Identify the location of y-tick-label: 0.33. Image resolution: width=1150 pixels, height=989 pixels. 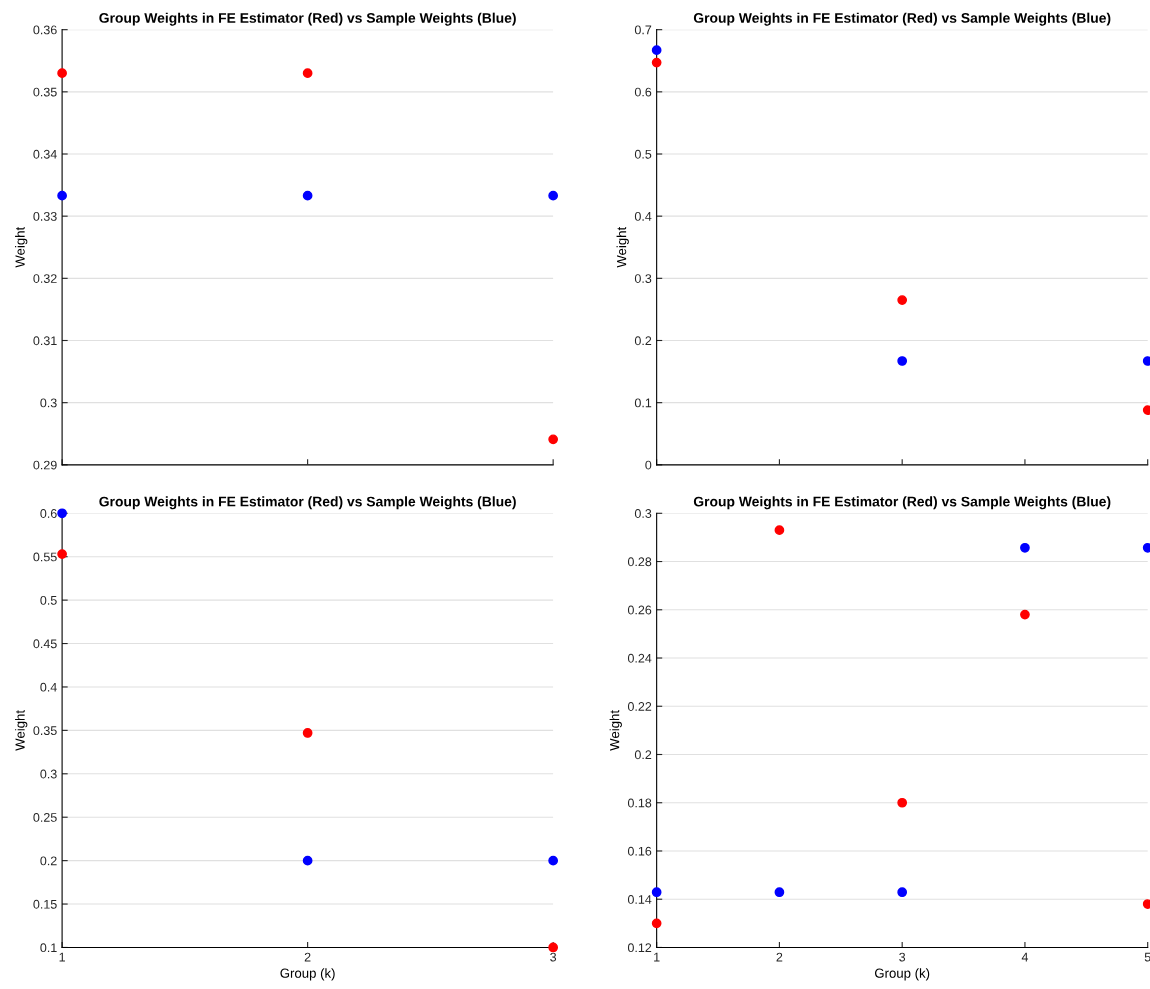
(45, 216).